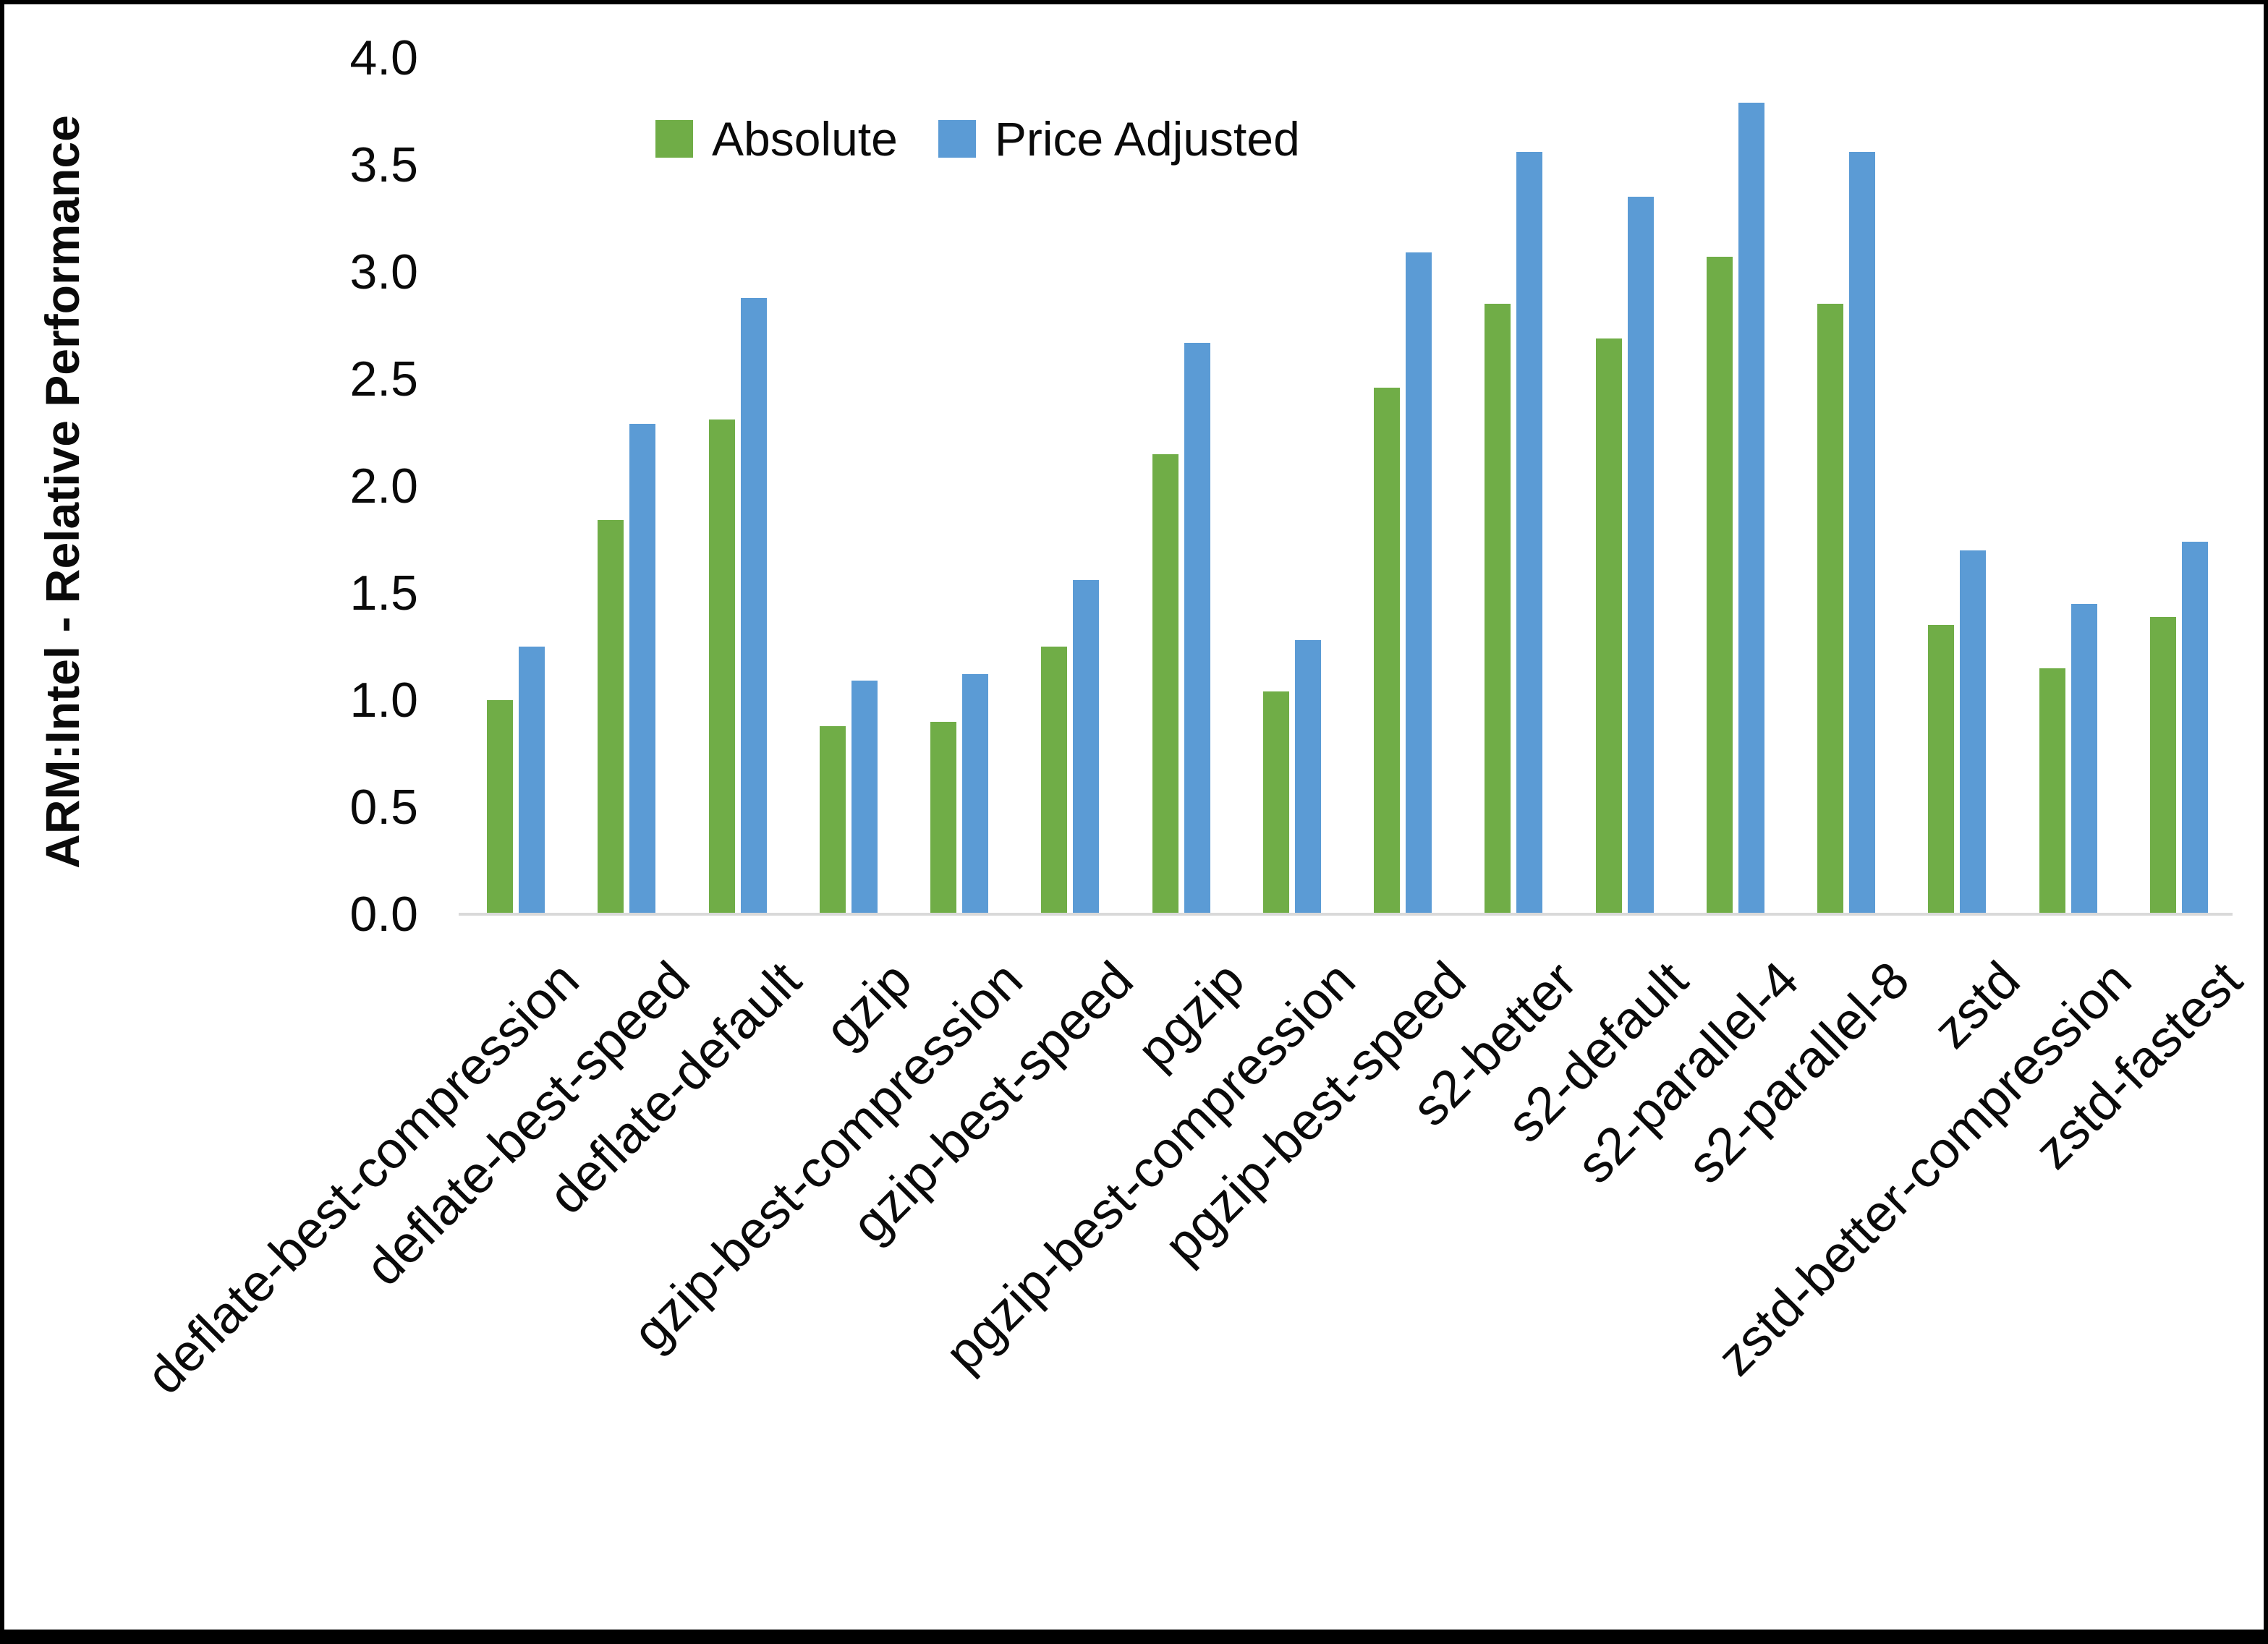 This screenshot has width=2268, height=1644. What do you see at coordinates (532, 780) in the screenshot?
I see `bar-price-adjusted-deflate-best-compression` at bounding box center [532, 780].